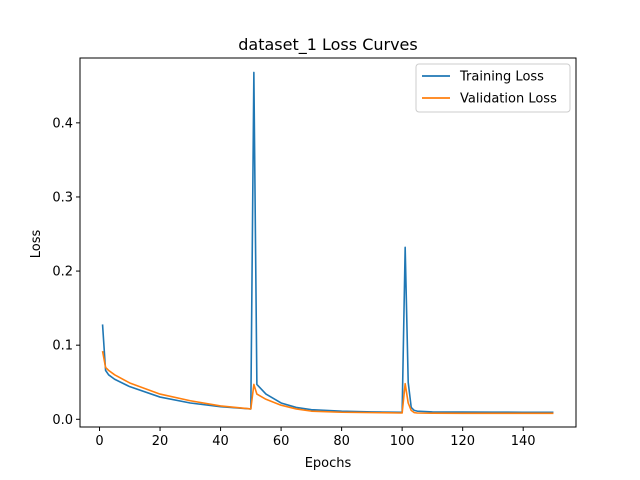  Describe the element at coordinates (327, 45) in the screenshot. I see `chart-title: dataset_1 Loss Curves` at that location.